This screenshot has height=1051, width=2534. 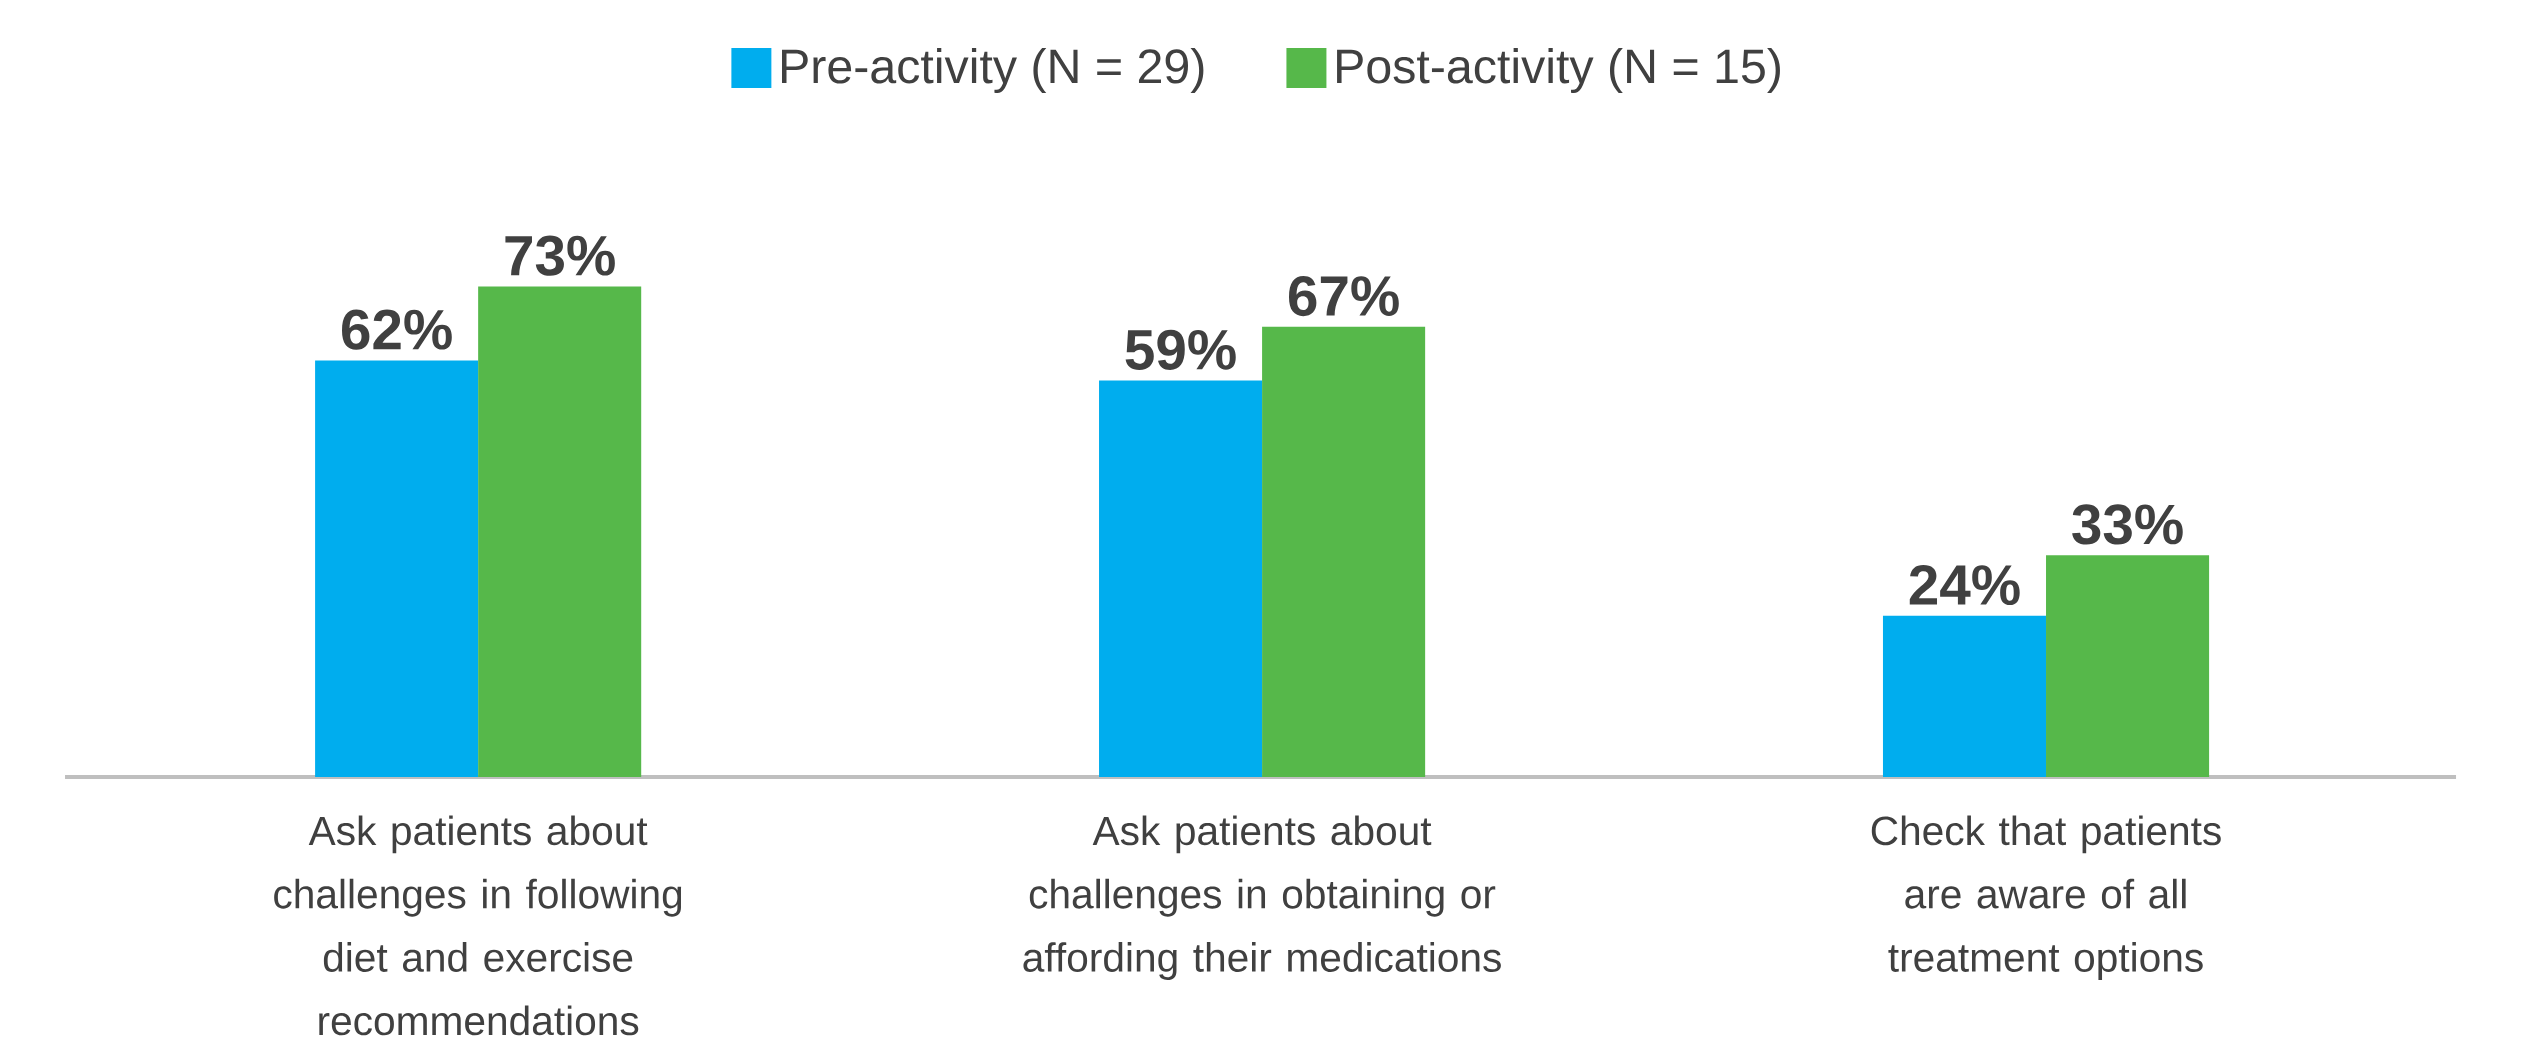 What do you see at coordinates (2127, 524) in the screenshot?
I see `data-label: 33%` at bounding box center [2127, 524].